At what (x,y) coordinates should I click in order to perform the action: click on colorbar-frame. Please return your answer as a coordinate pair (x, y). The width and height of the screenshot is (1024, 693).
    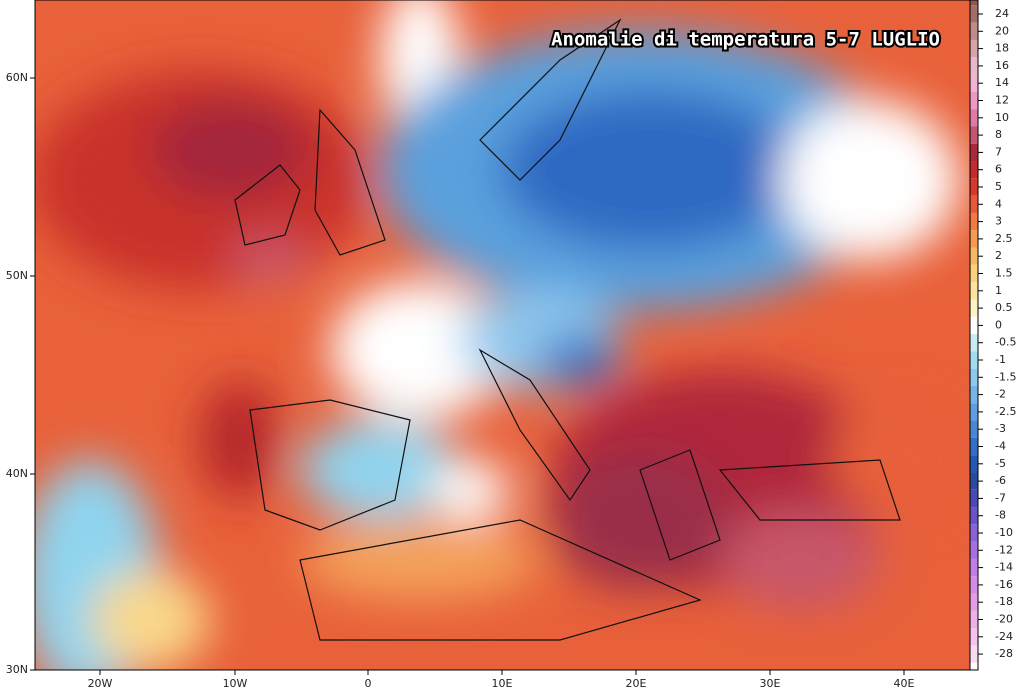
    Looking at the image, I should click on (974, 335).